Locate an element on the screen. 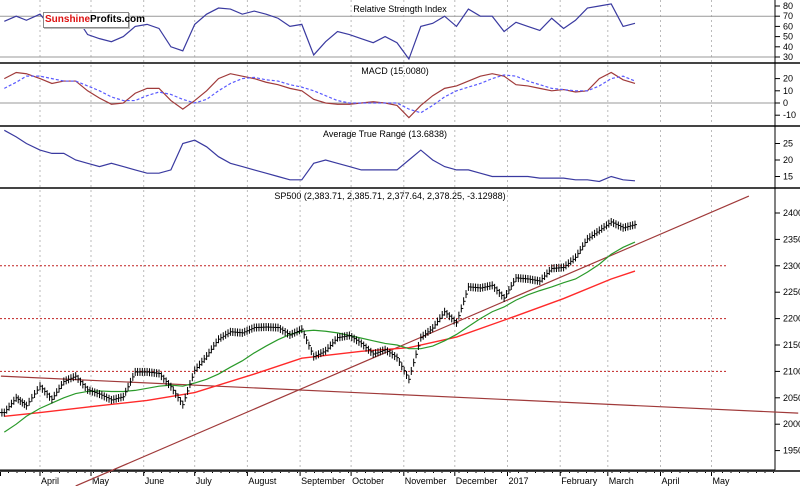  y-tick-label: 1950 is located at coordinates (791, 451).